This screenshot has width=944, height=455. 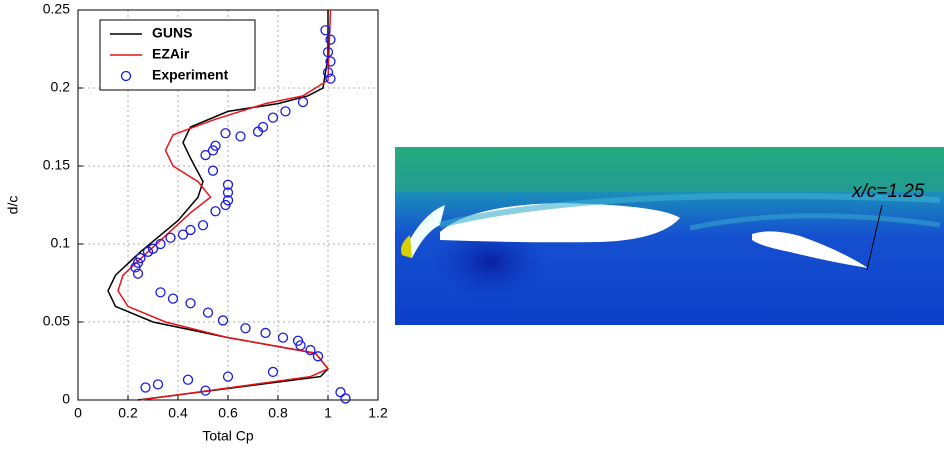 What do you see at coordinates (61, 87) in the screenshot?
I see `y-tick-label: 0.2` at bounding box center [61, 87].